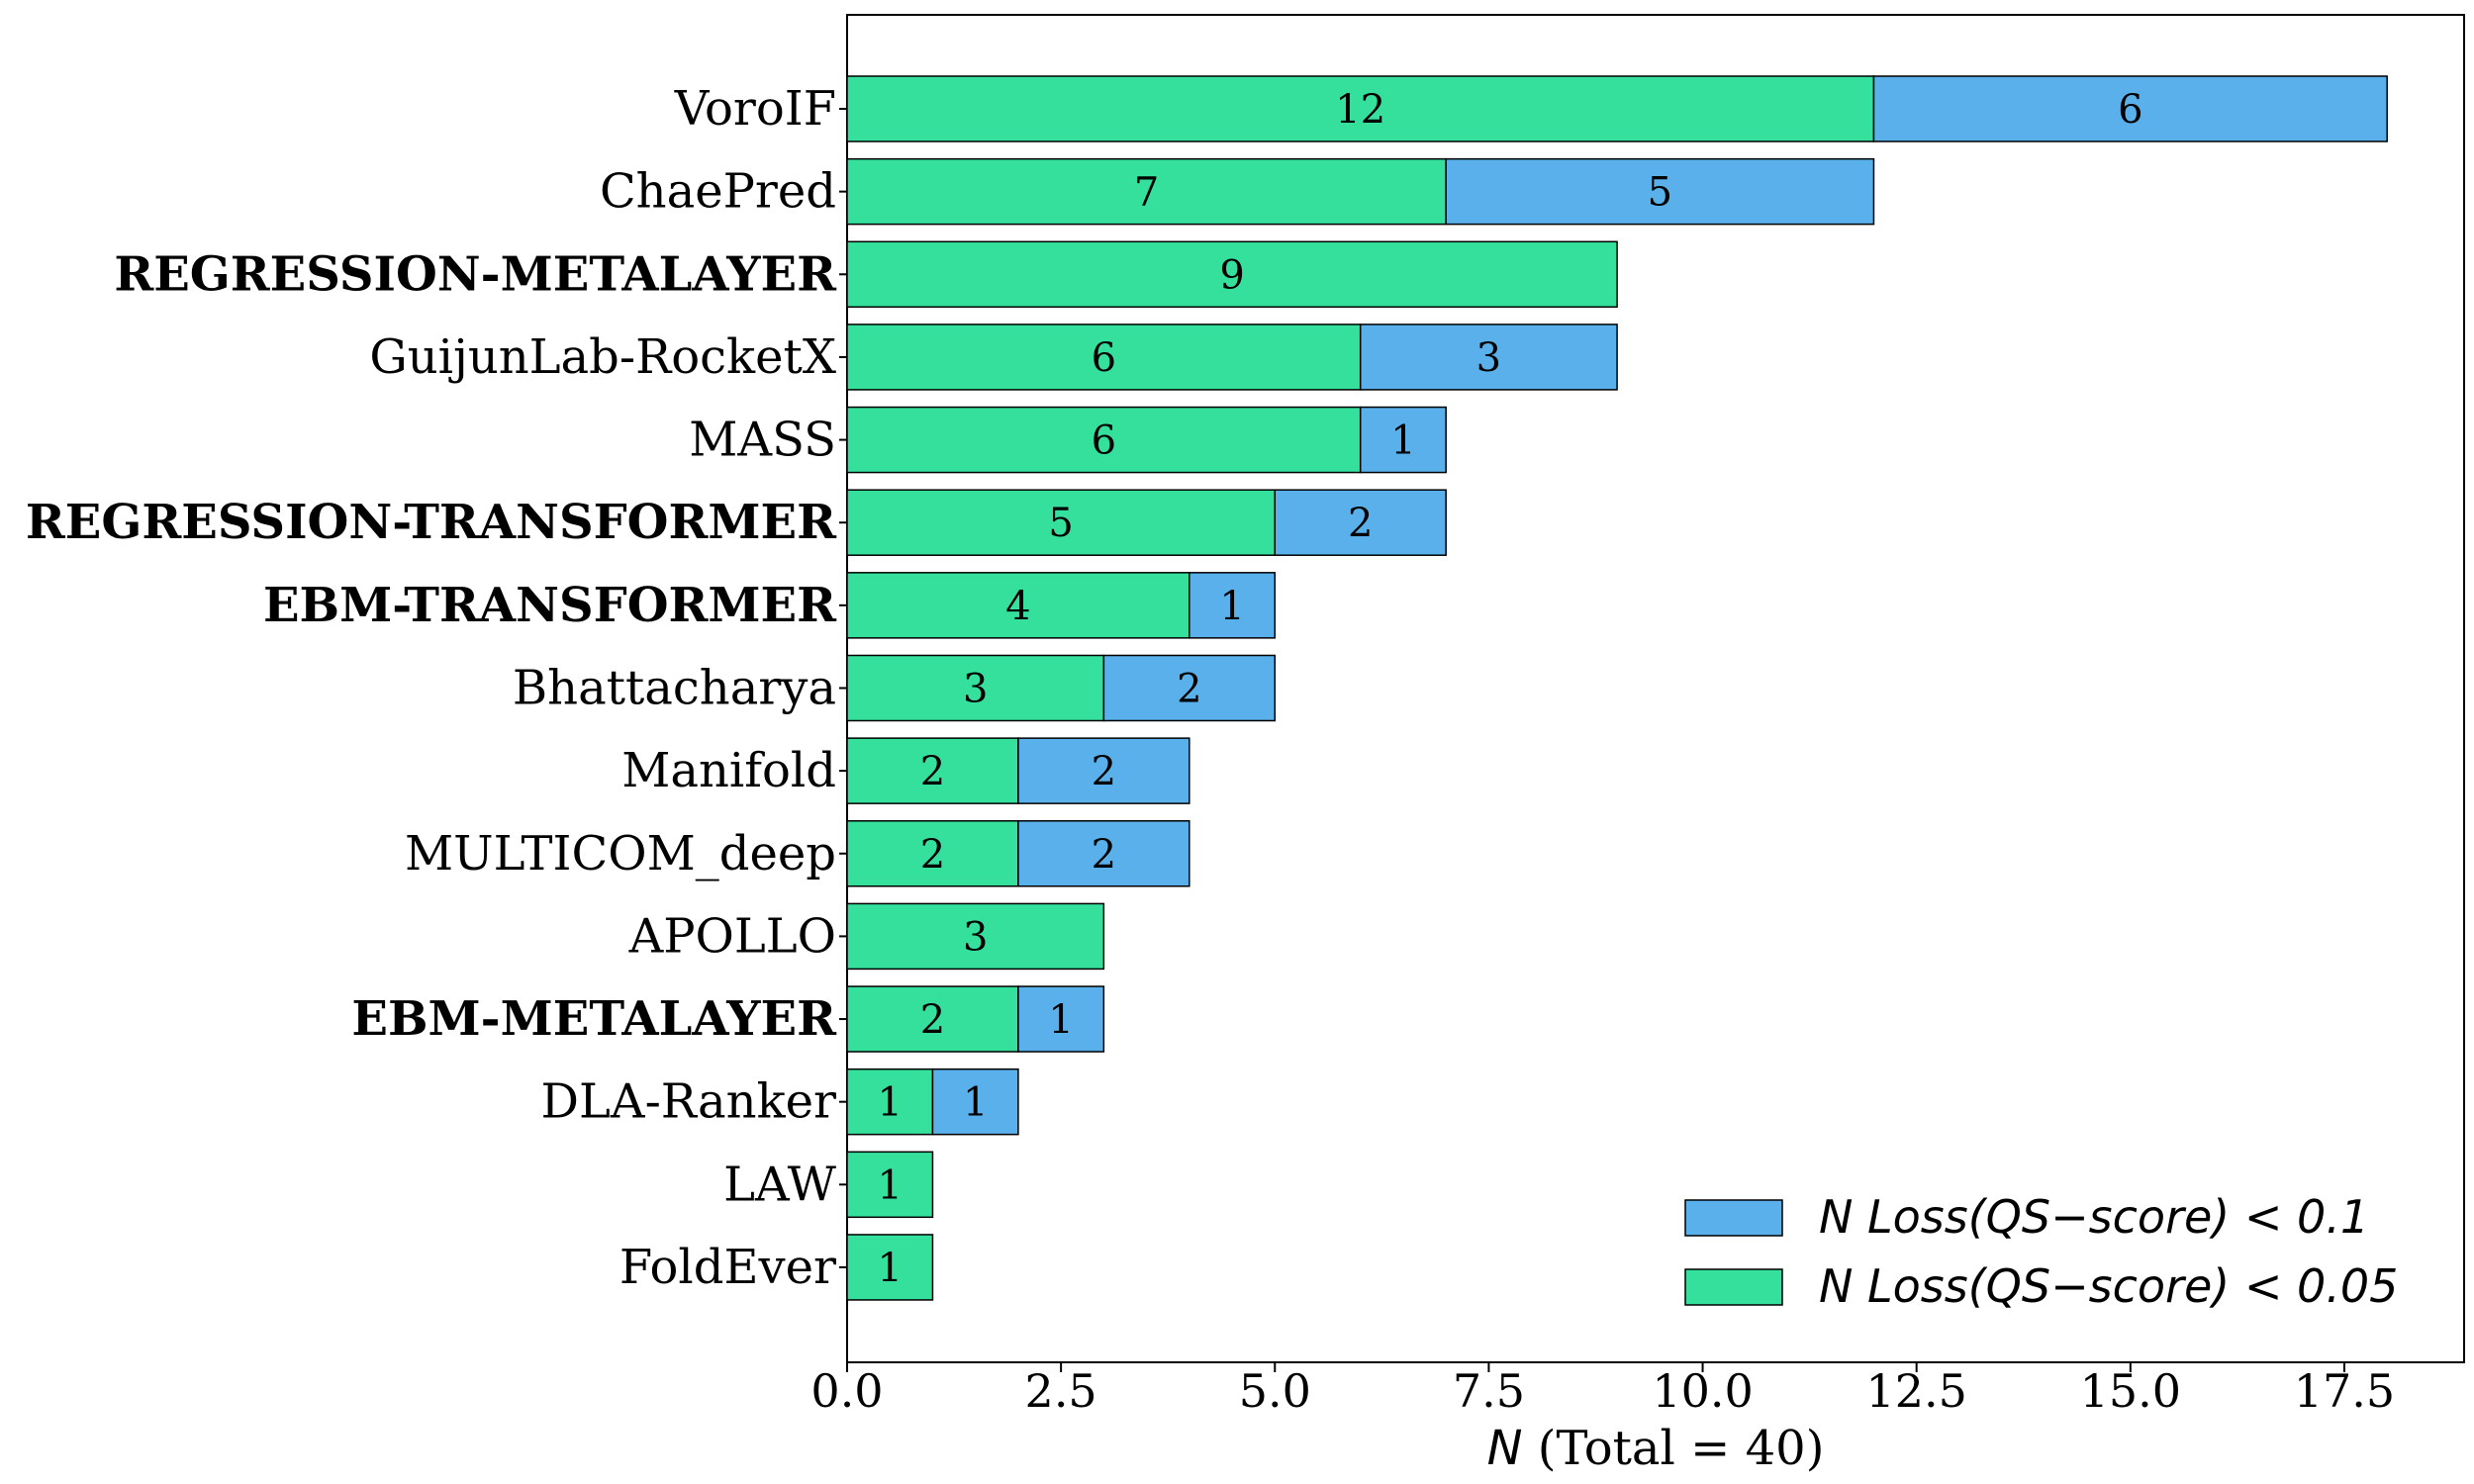 The height and width of the screenshot is (1484, 2474). I want to click on x-axis-ticks: 0.0 2.5 5.0 7.5 10.0 12.5 15.0 17.5, so click(1603, 1390).